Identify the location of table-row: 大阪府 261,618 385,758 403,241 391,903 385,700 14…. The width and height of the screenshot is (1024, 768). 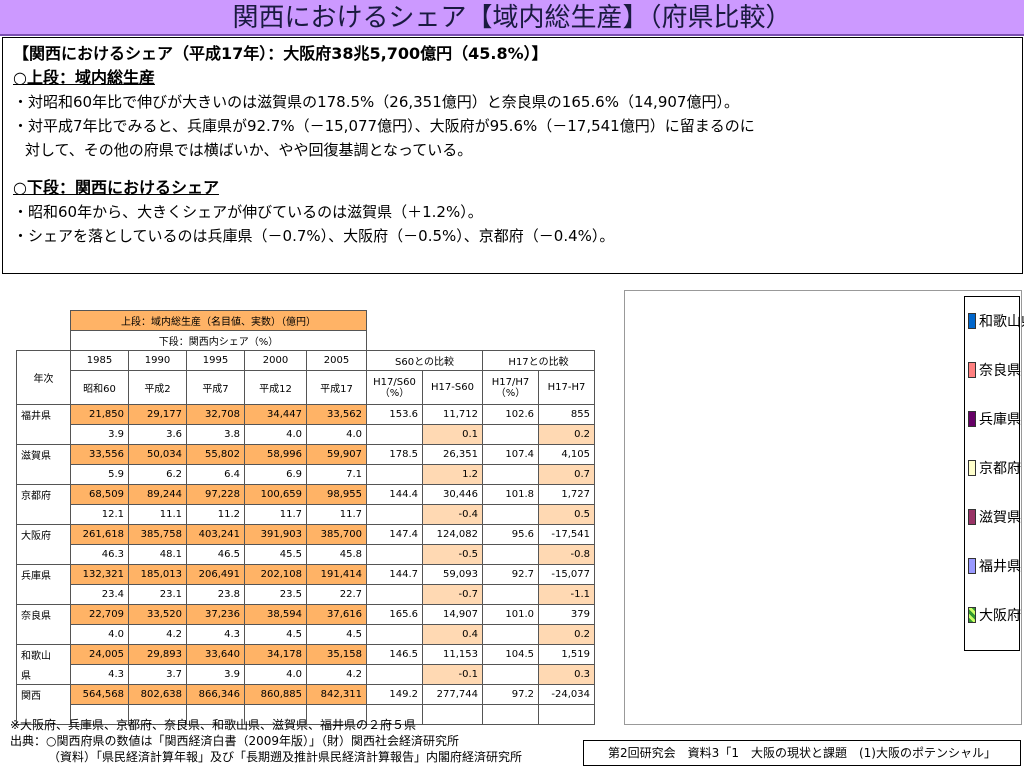
(305, 534).